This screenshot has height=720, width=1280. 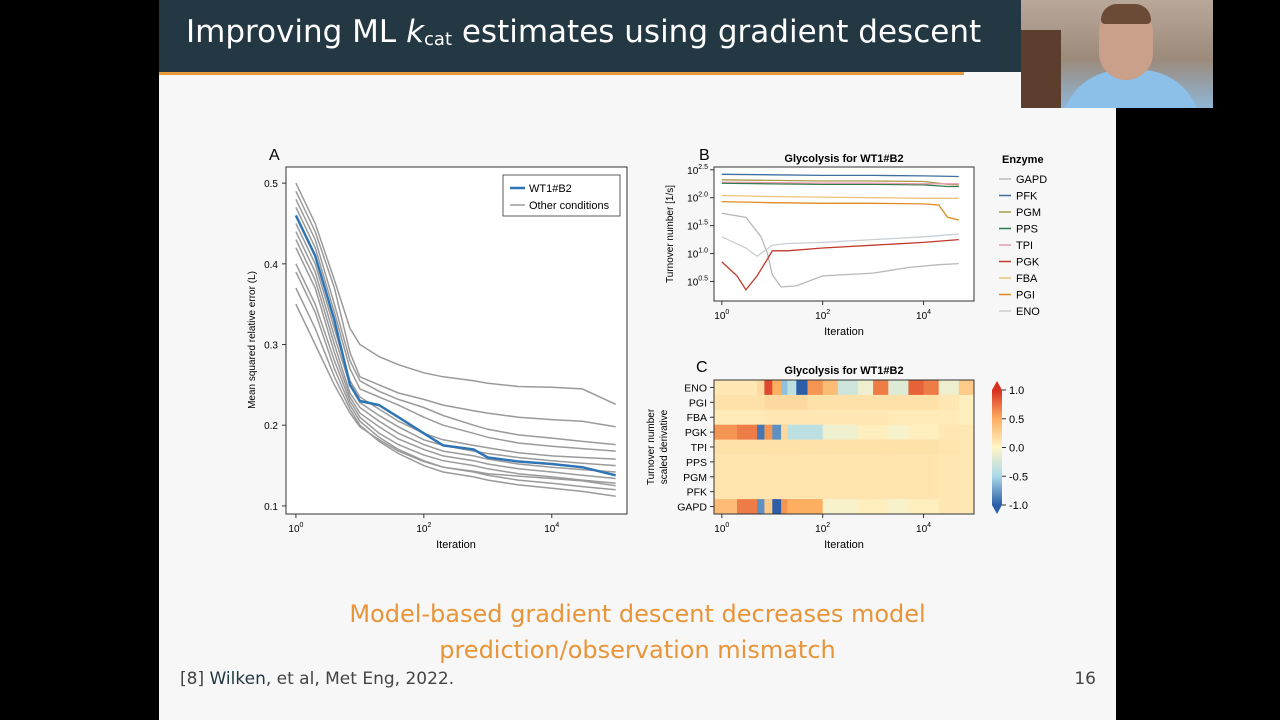 What do you see at coordinates (840, 210) in the screenshot?
I see `series-pgi` at bounding box center [840, 210].